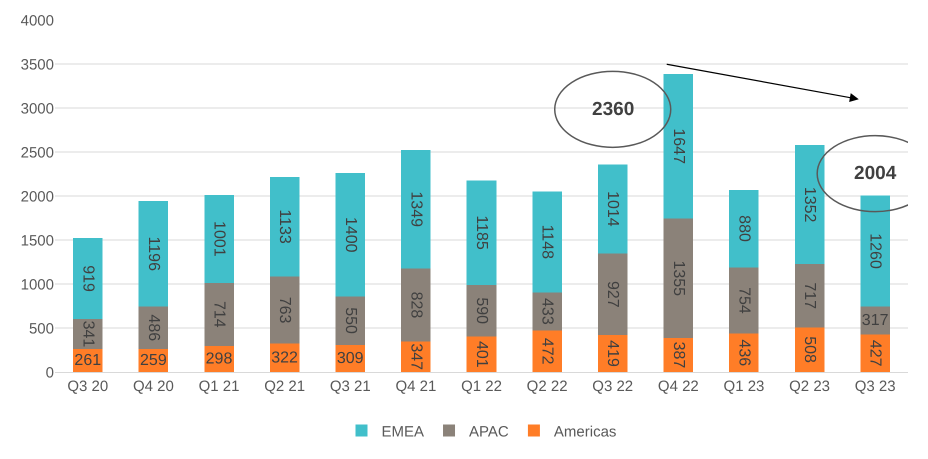 Image resolution: width=928 pixels, height=459 pixels. What do you see at coordinates (415, 386) in the screenshot?
I see `x-tick-label: Q4 21` at bounding box center [415, 386].